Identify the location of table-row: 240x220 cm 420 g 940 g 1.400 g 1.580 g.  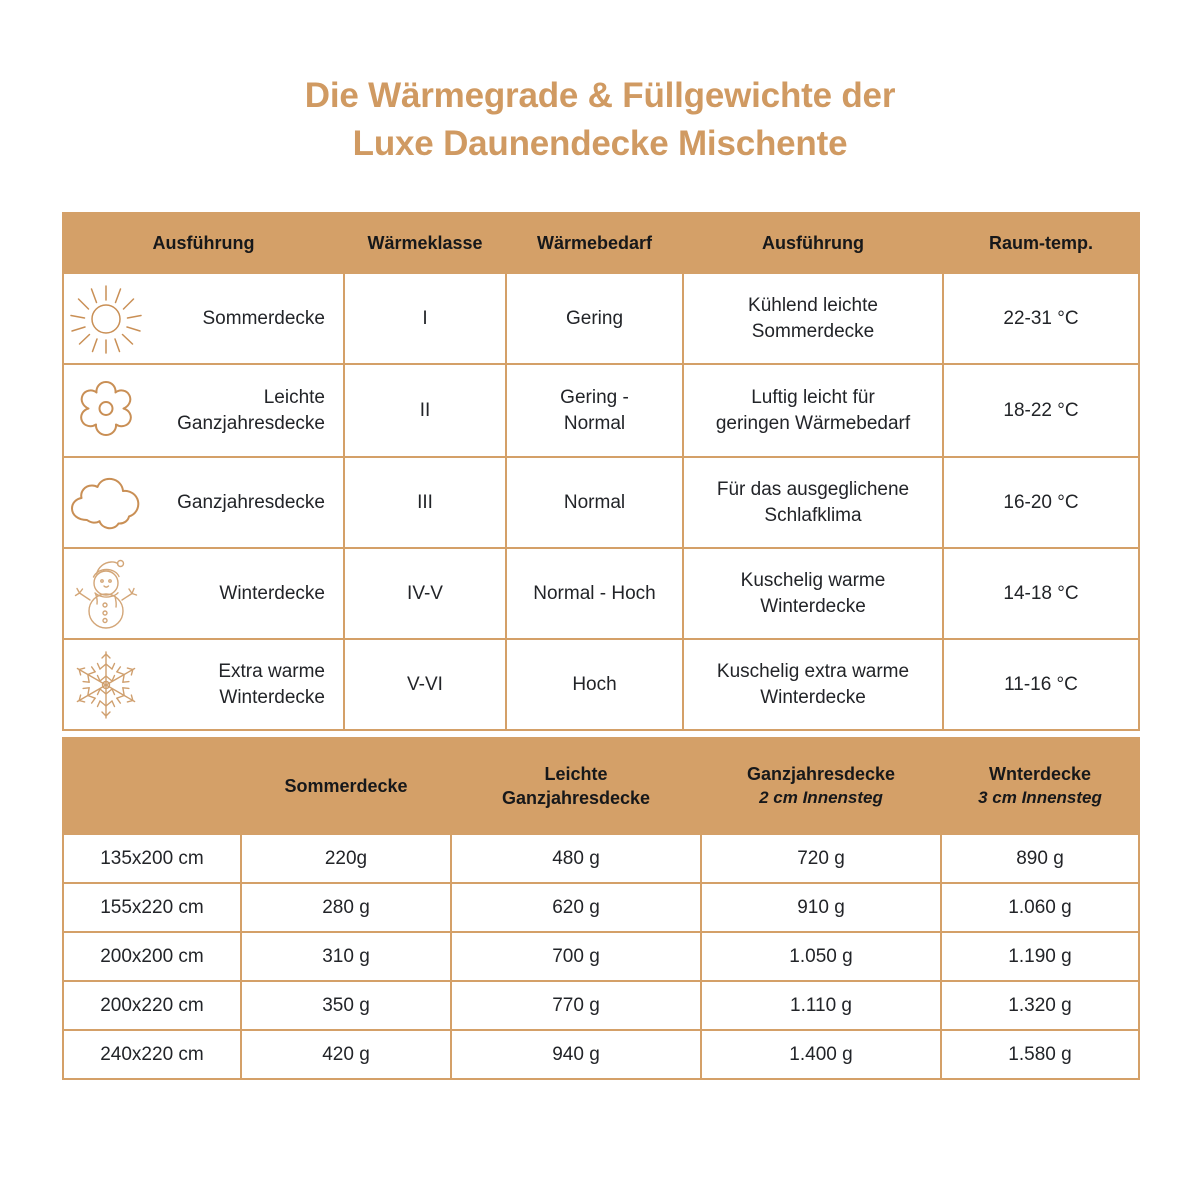
(601, 1054).